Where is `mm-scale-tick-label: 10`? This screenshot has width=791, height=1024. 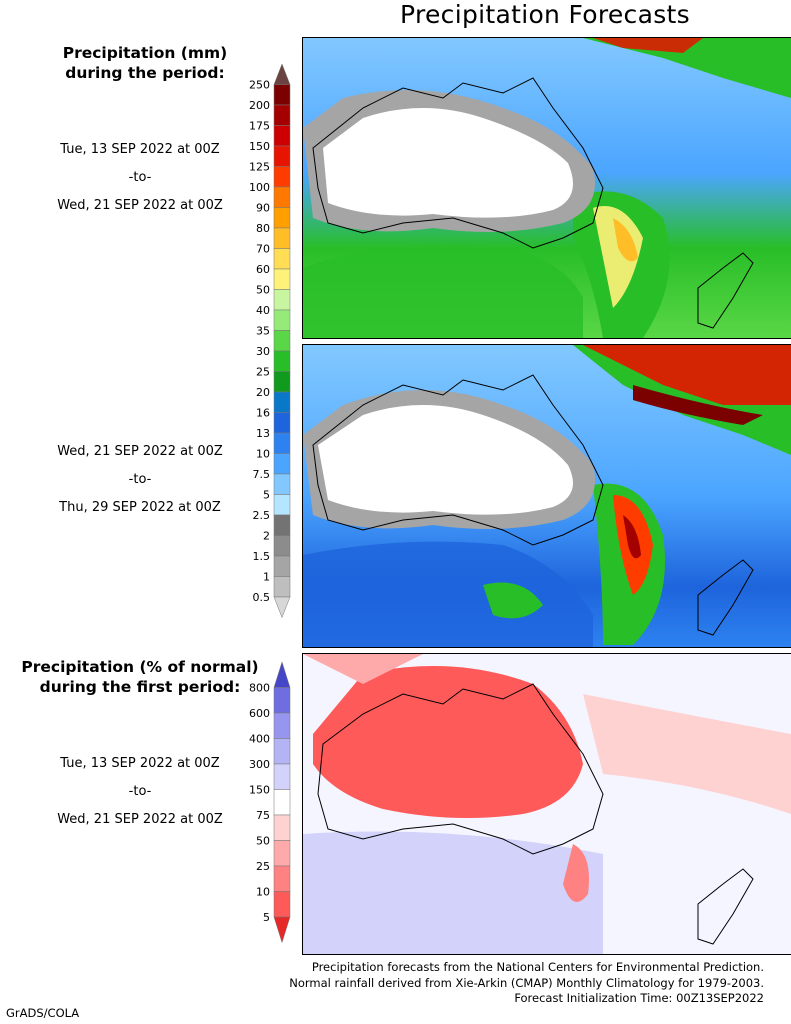
mm-scale-tick-label: 10 is located at coordinates (263, 454).